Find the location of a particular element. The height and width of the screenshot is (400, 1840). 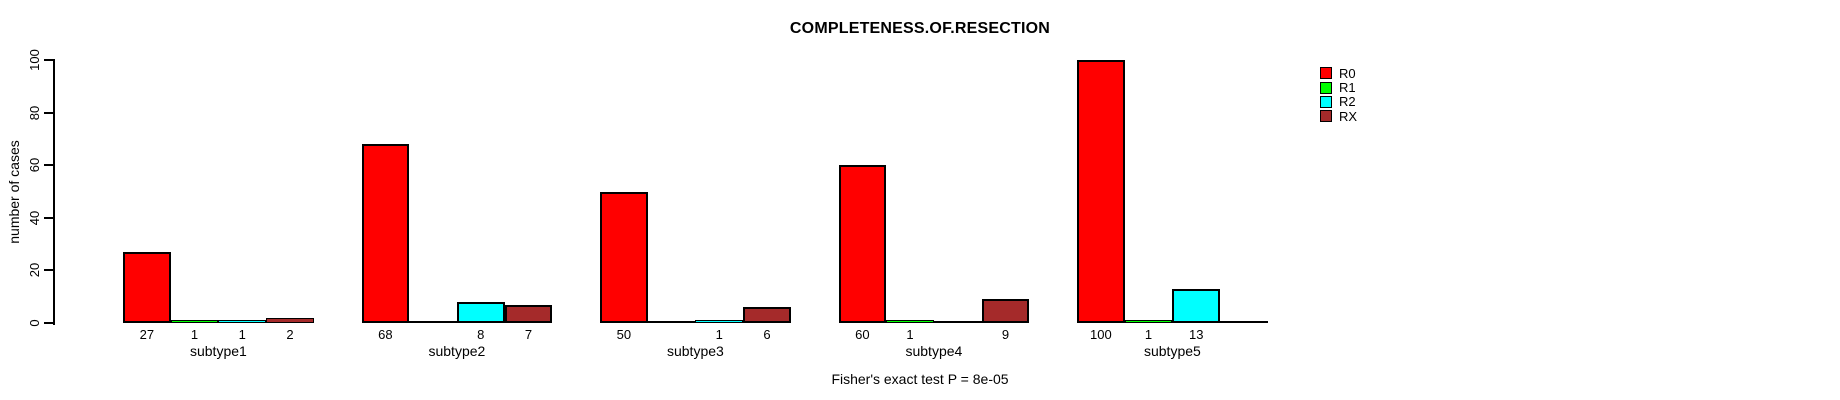

bar-value-label: 27 is located at coordinates (147, 334).